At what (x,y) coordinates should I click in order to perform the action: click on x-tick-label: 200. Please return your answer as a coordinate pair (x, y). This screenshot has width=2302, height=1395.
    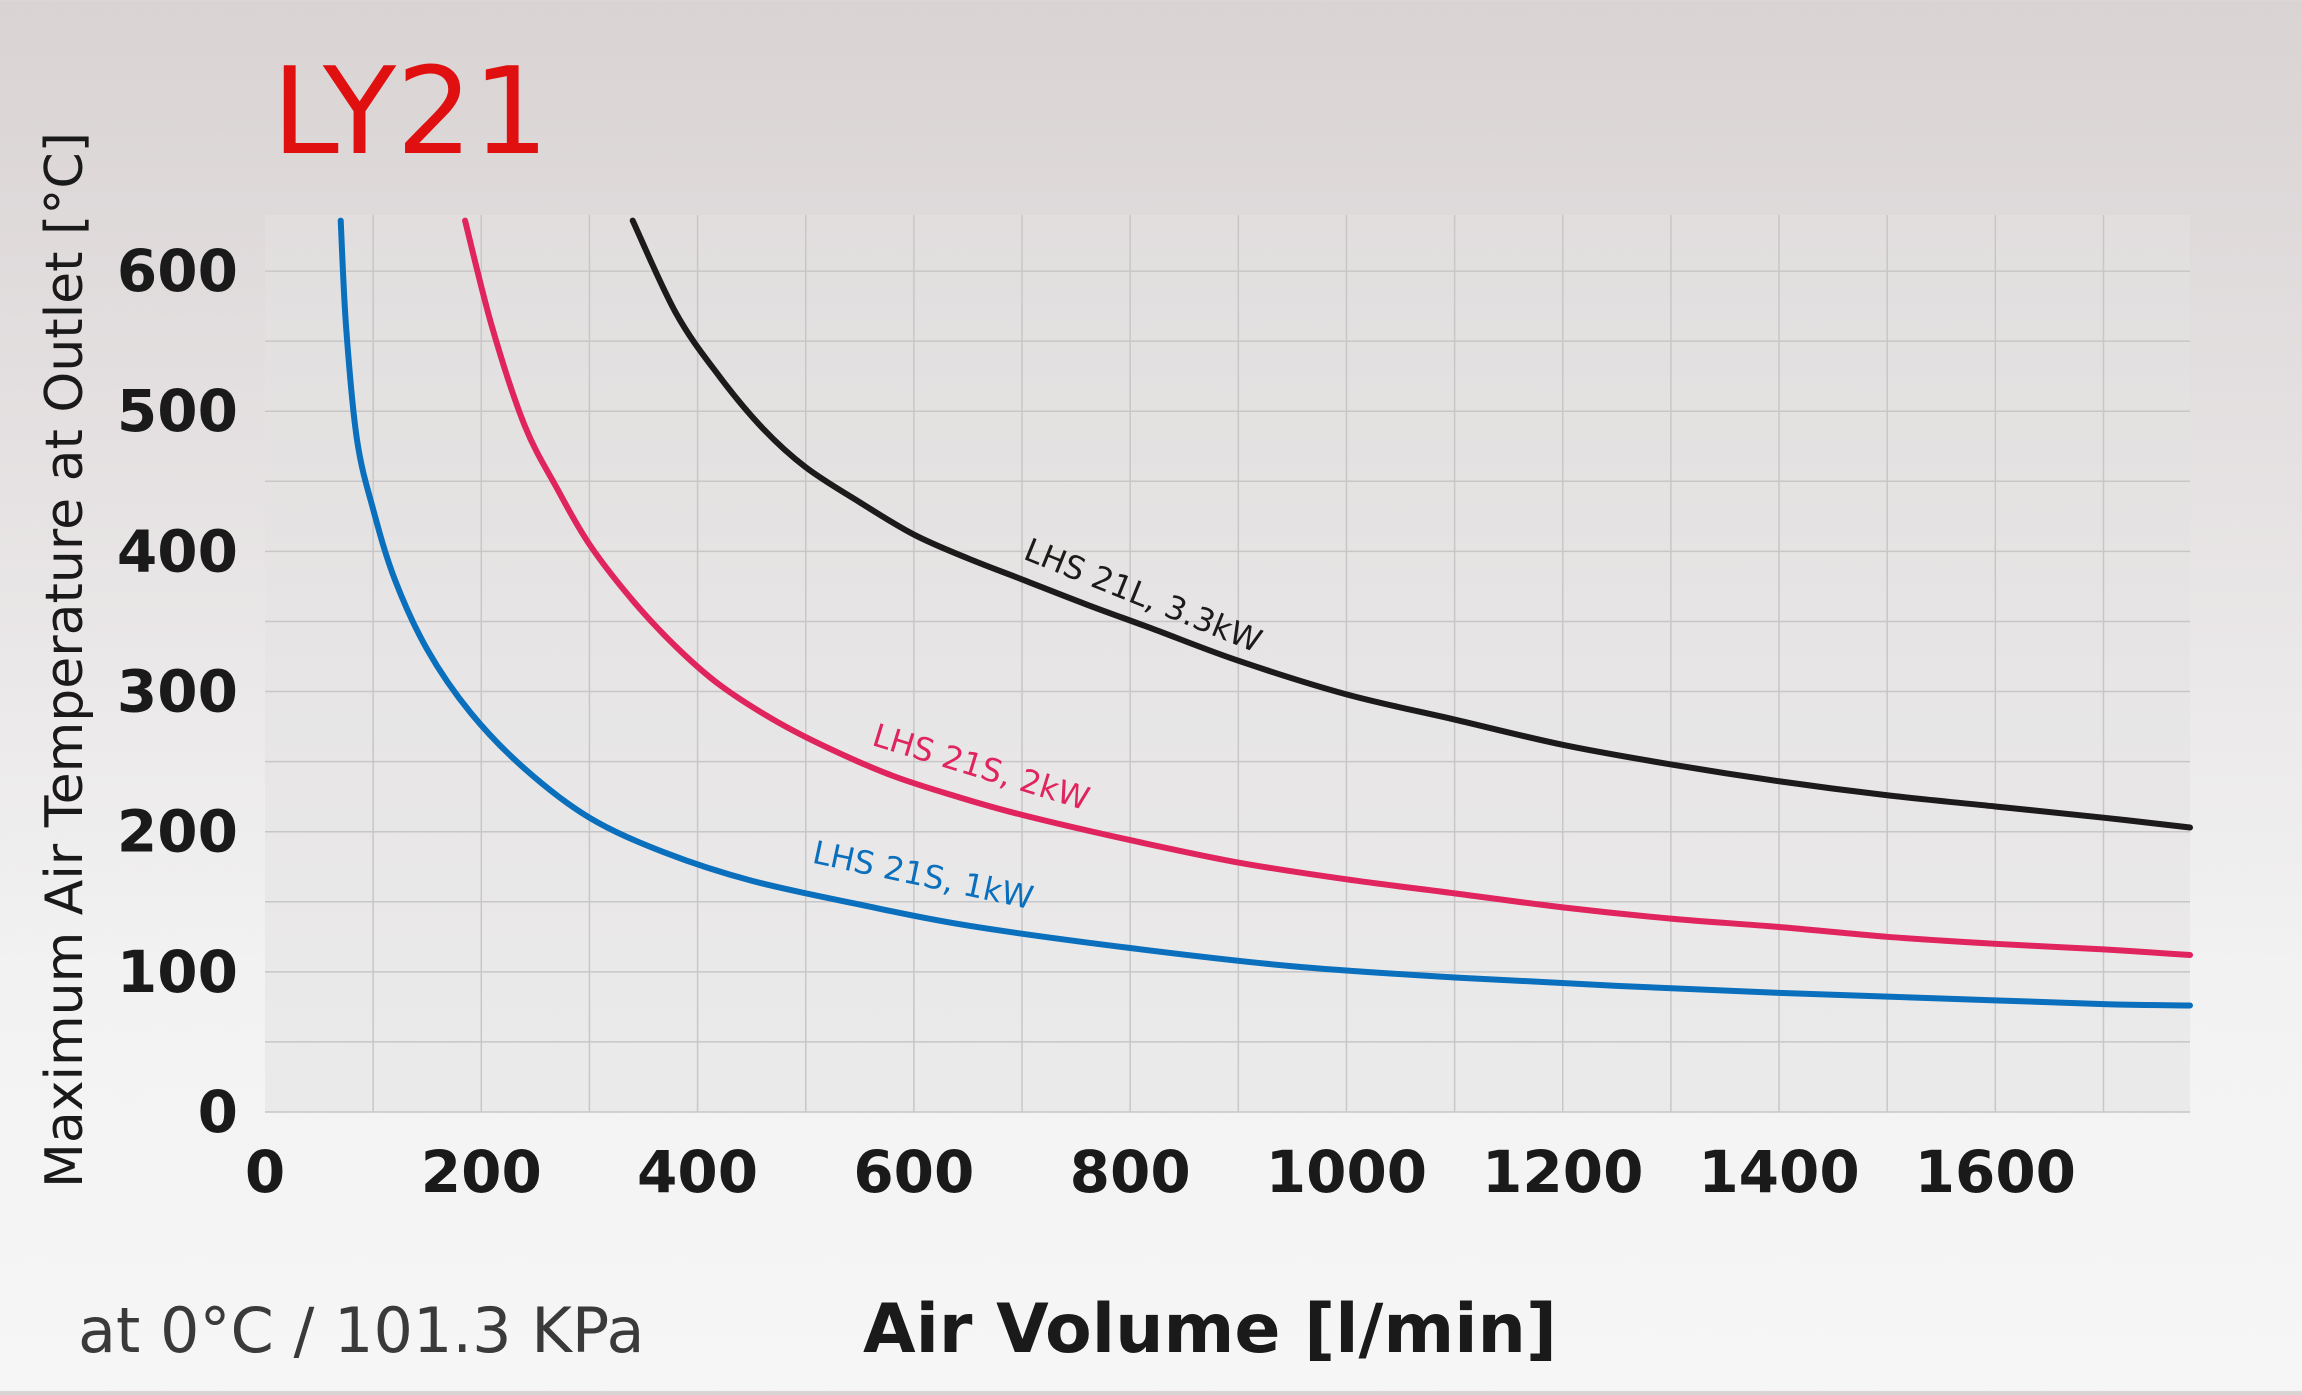
    Looking at the image, I should click on (481, 1172).